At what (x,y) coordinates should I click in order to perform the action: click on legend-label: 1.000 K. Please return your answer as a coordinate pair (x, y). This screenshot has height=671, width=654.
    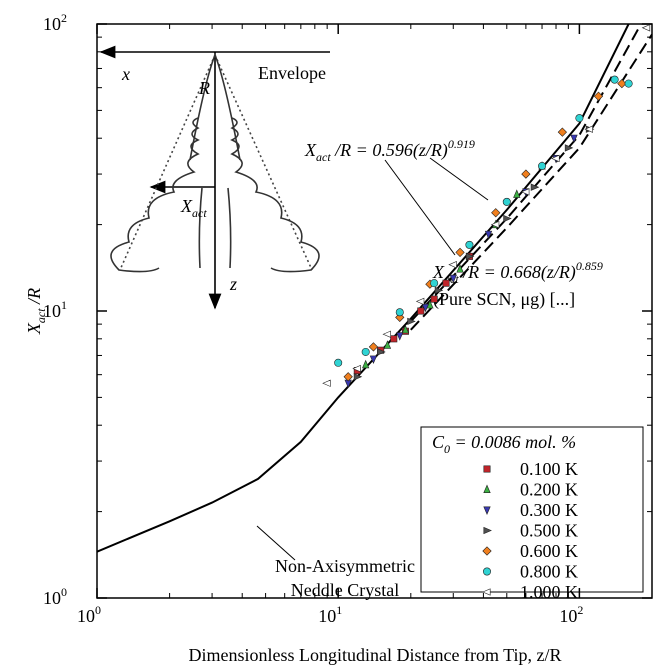
    Looking at the image, I should click on (549, 592).